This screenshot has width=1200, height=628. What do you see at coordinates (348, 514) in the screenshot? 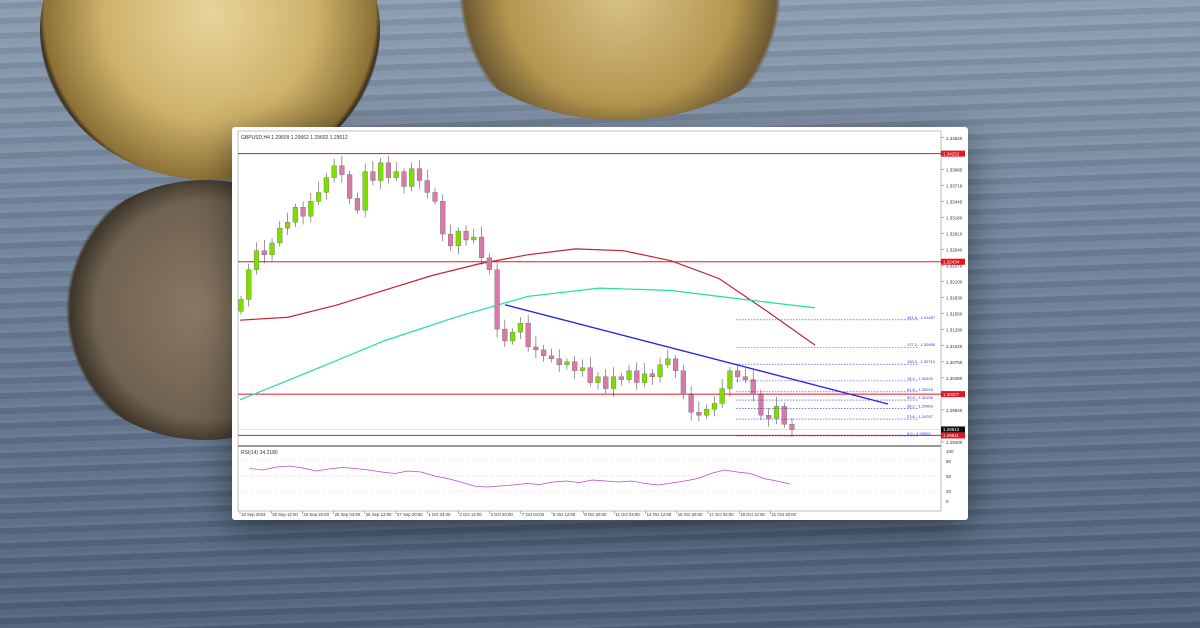
I see `x-tick-label: 25 Sep 04:00` at bounding box center [348, 514].